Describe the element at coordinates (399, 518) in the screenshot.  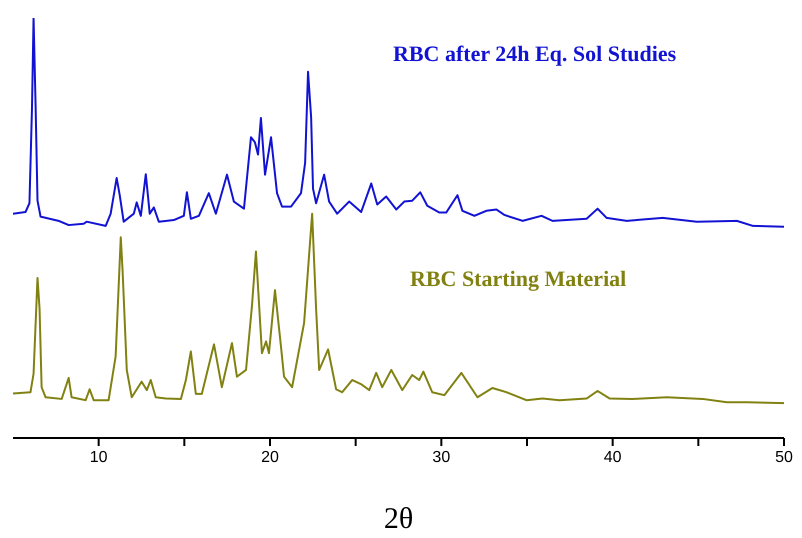
I see `x-axis-title: 2θ` at that location.